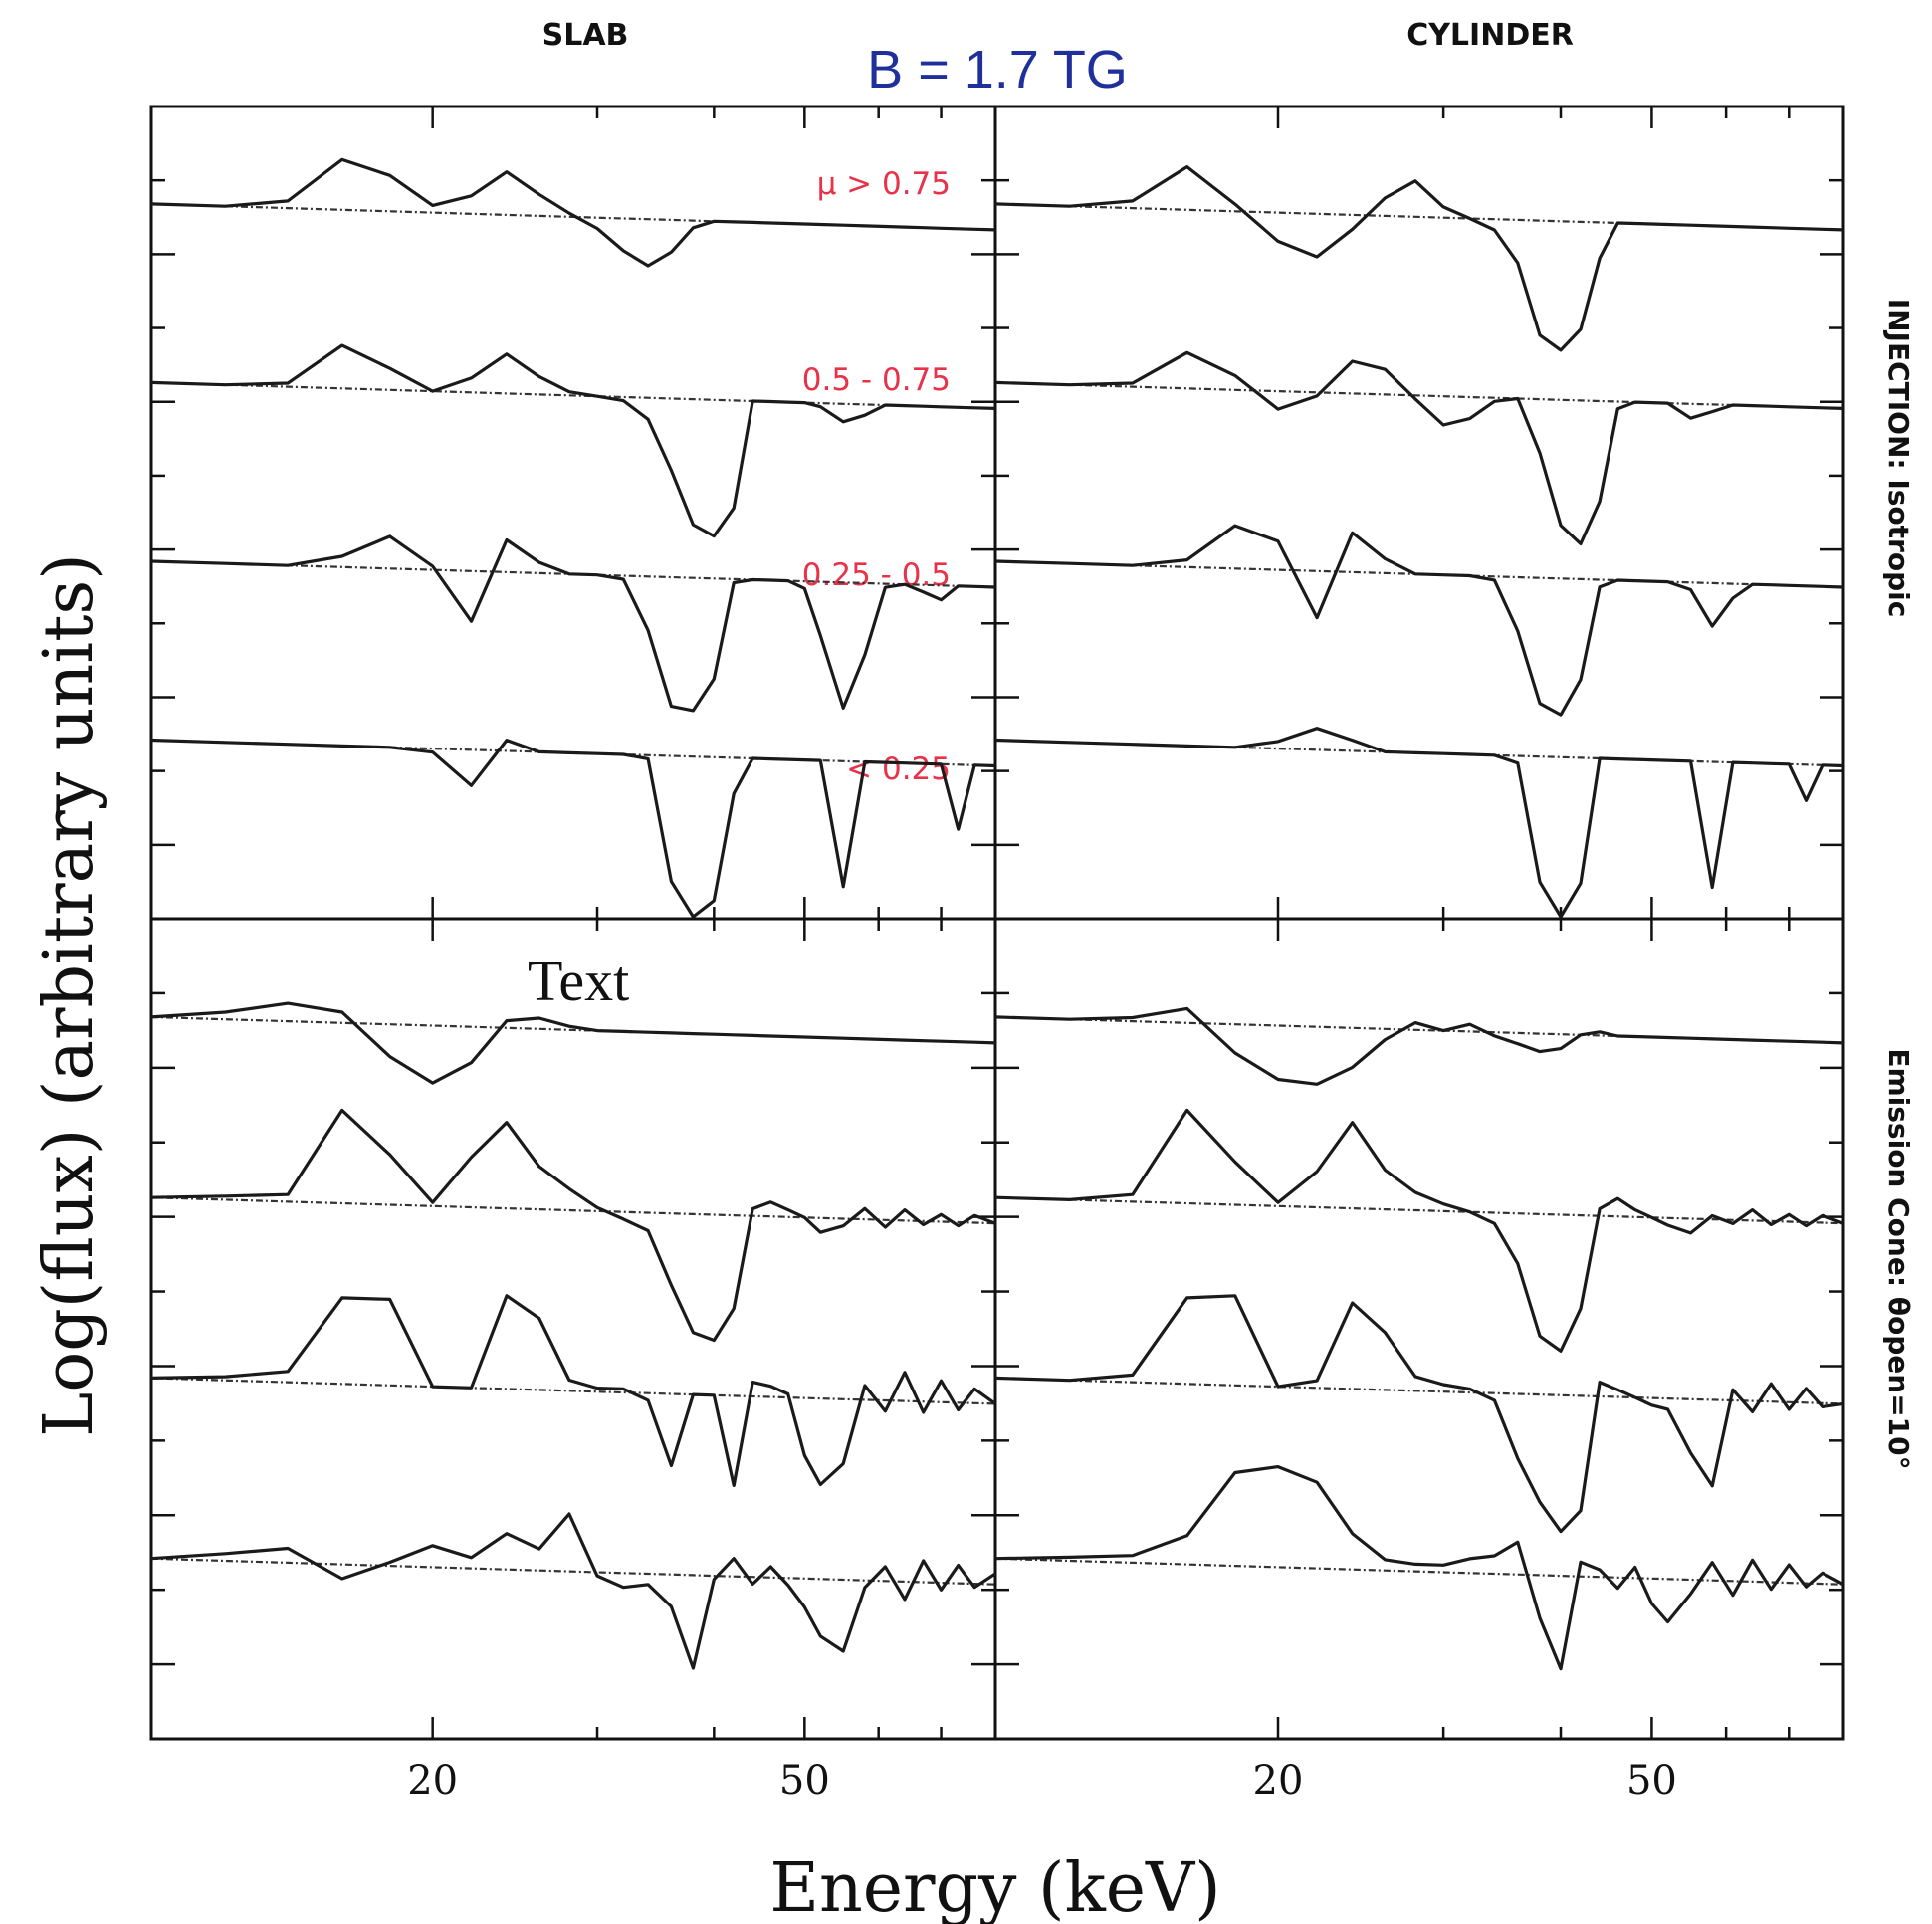  What do you see at coordinates (69, 995) in the screenshot?
I see `y-axis-label: Log(flux) (arbitrary units)` at bounding box center [69, 995].